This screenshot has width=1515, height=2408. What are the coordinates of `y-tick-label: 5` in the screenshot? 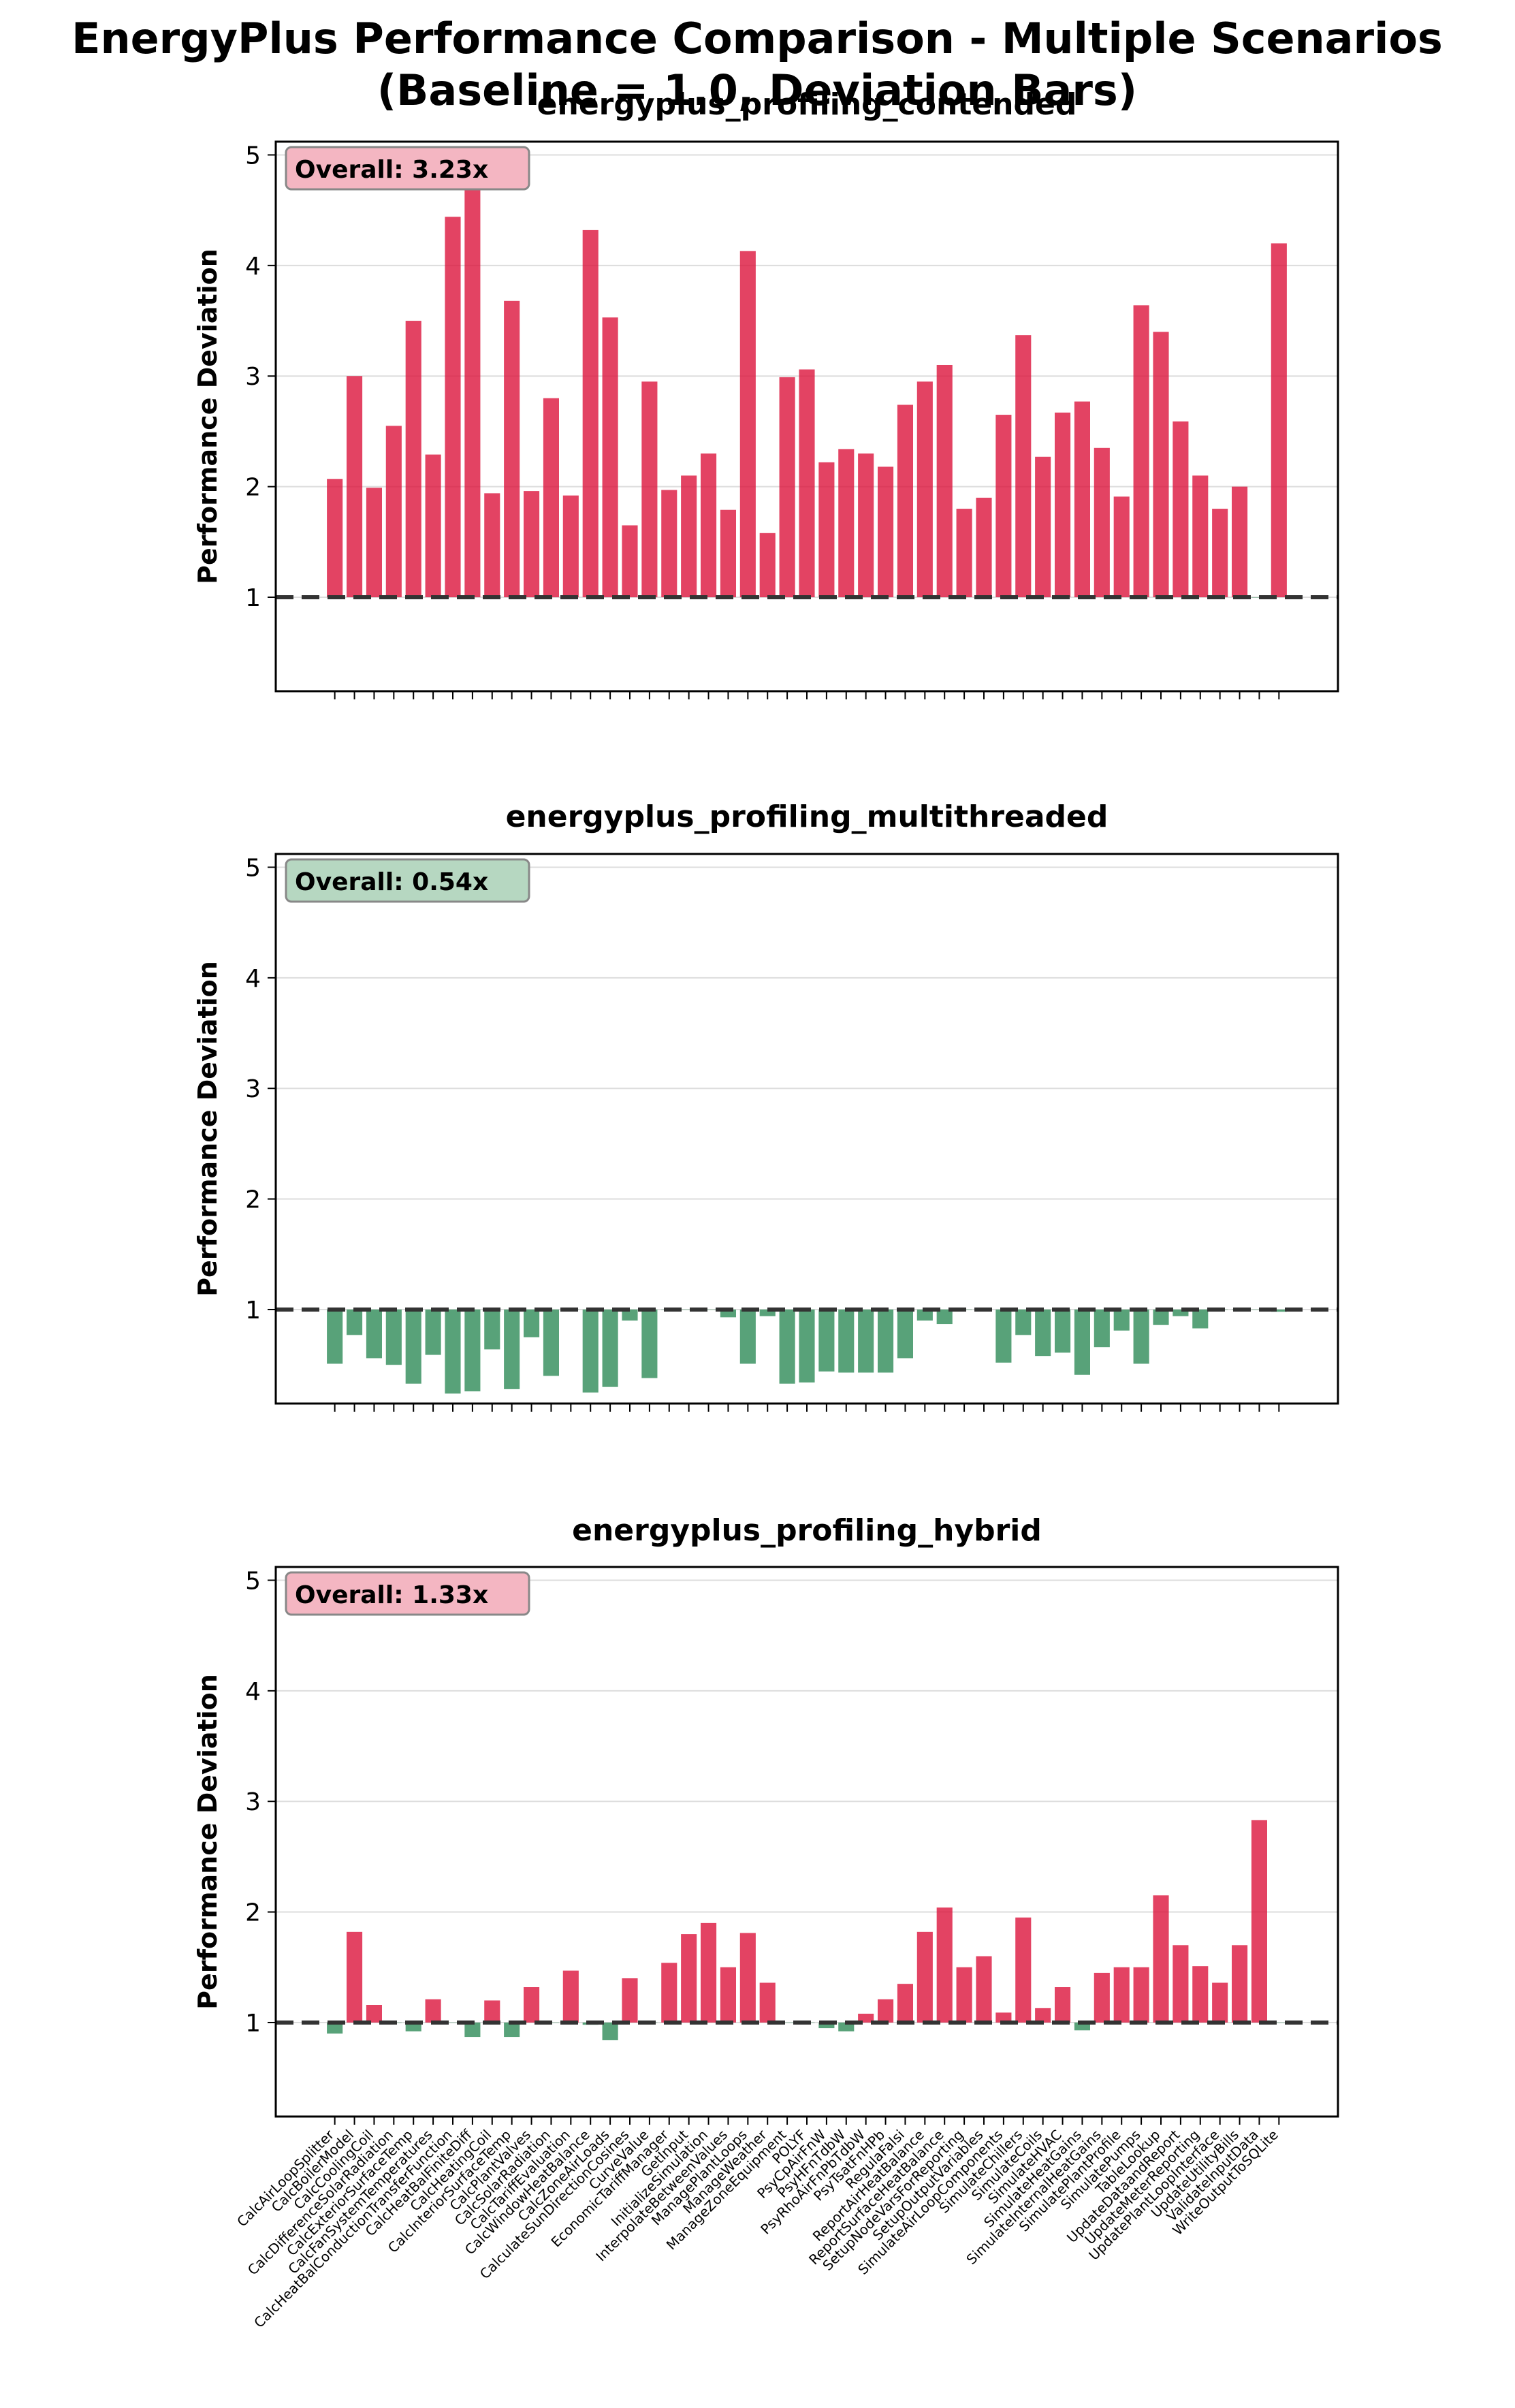 It's located at (253, 156).